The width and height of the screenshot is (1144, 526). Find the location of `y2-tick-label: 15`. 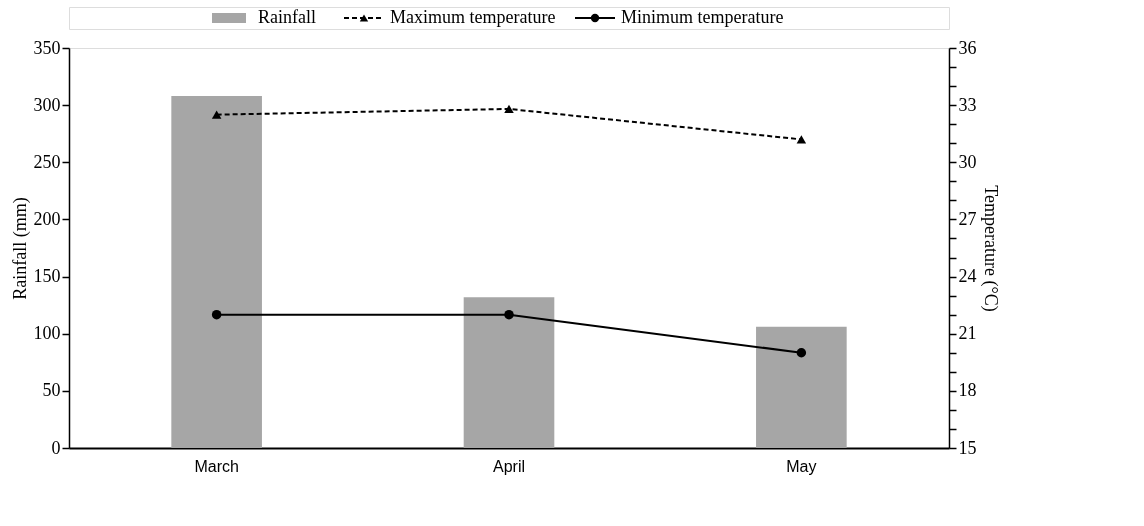

y2-tick-label: 15 is located at coordinates (967, 447).